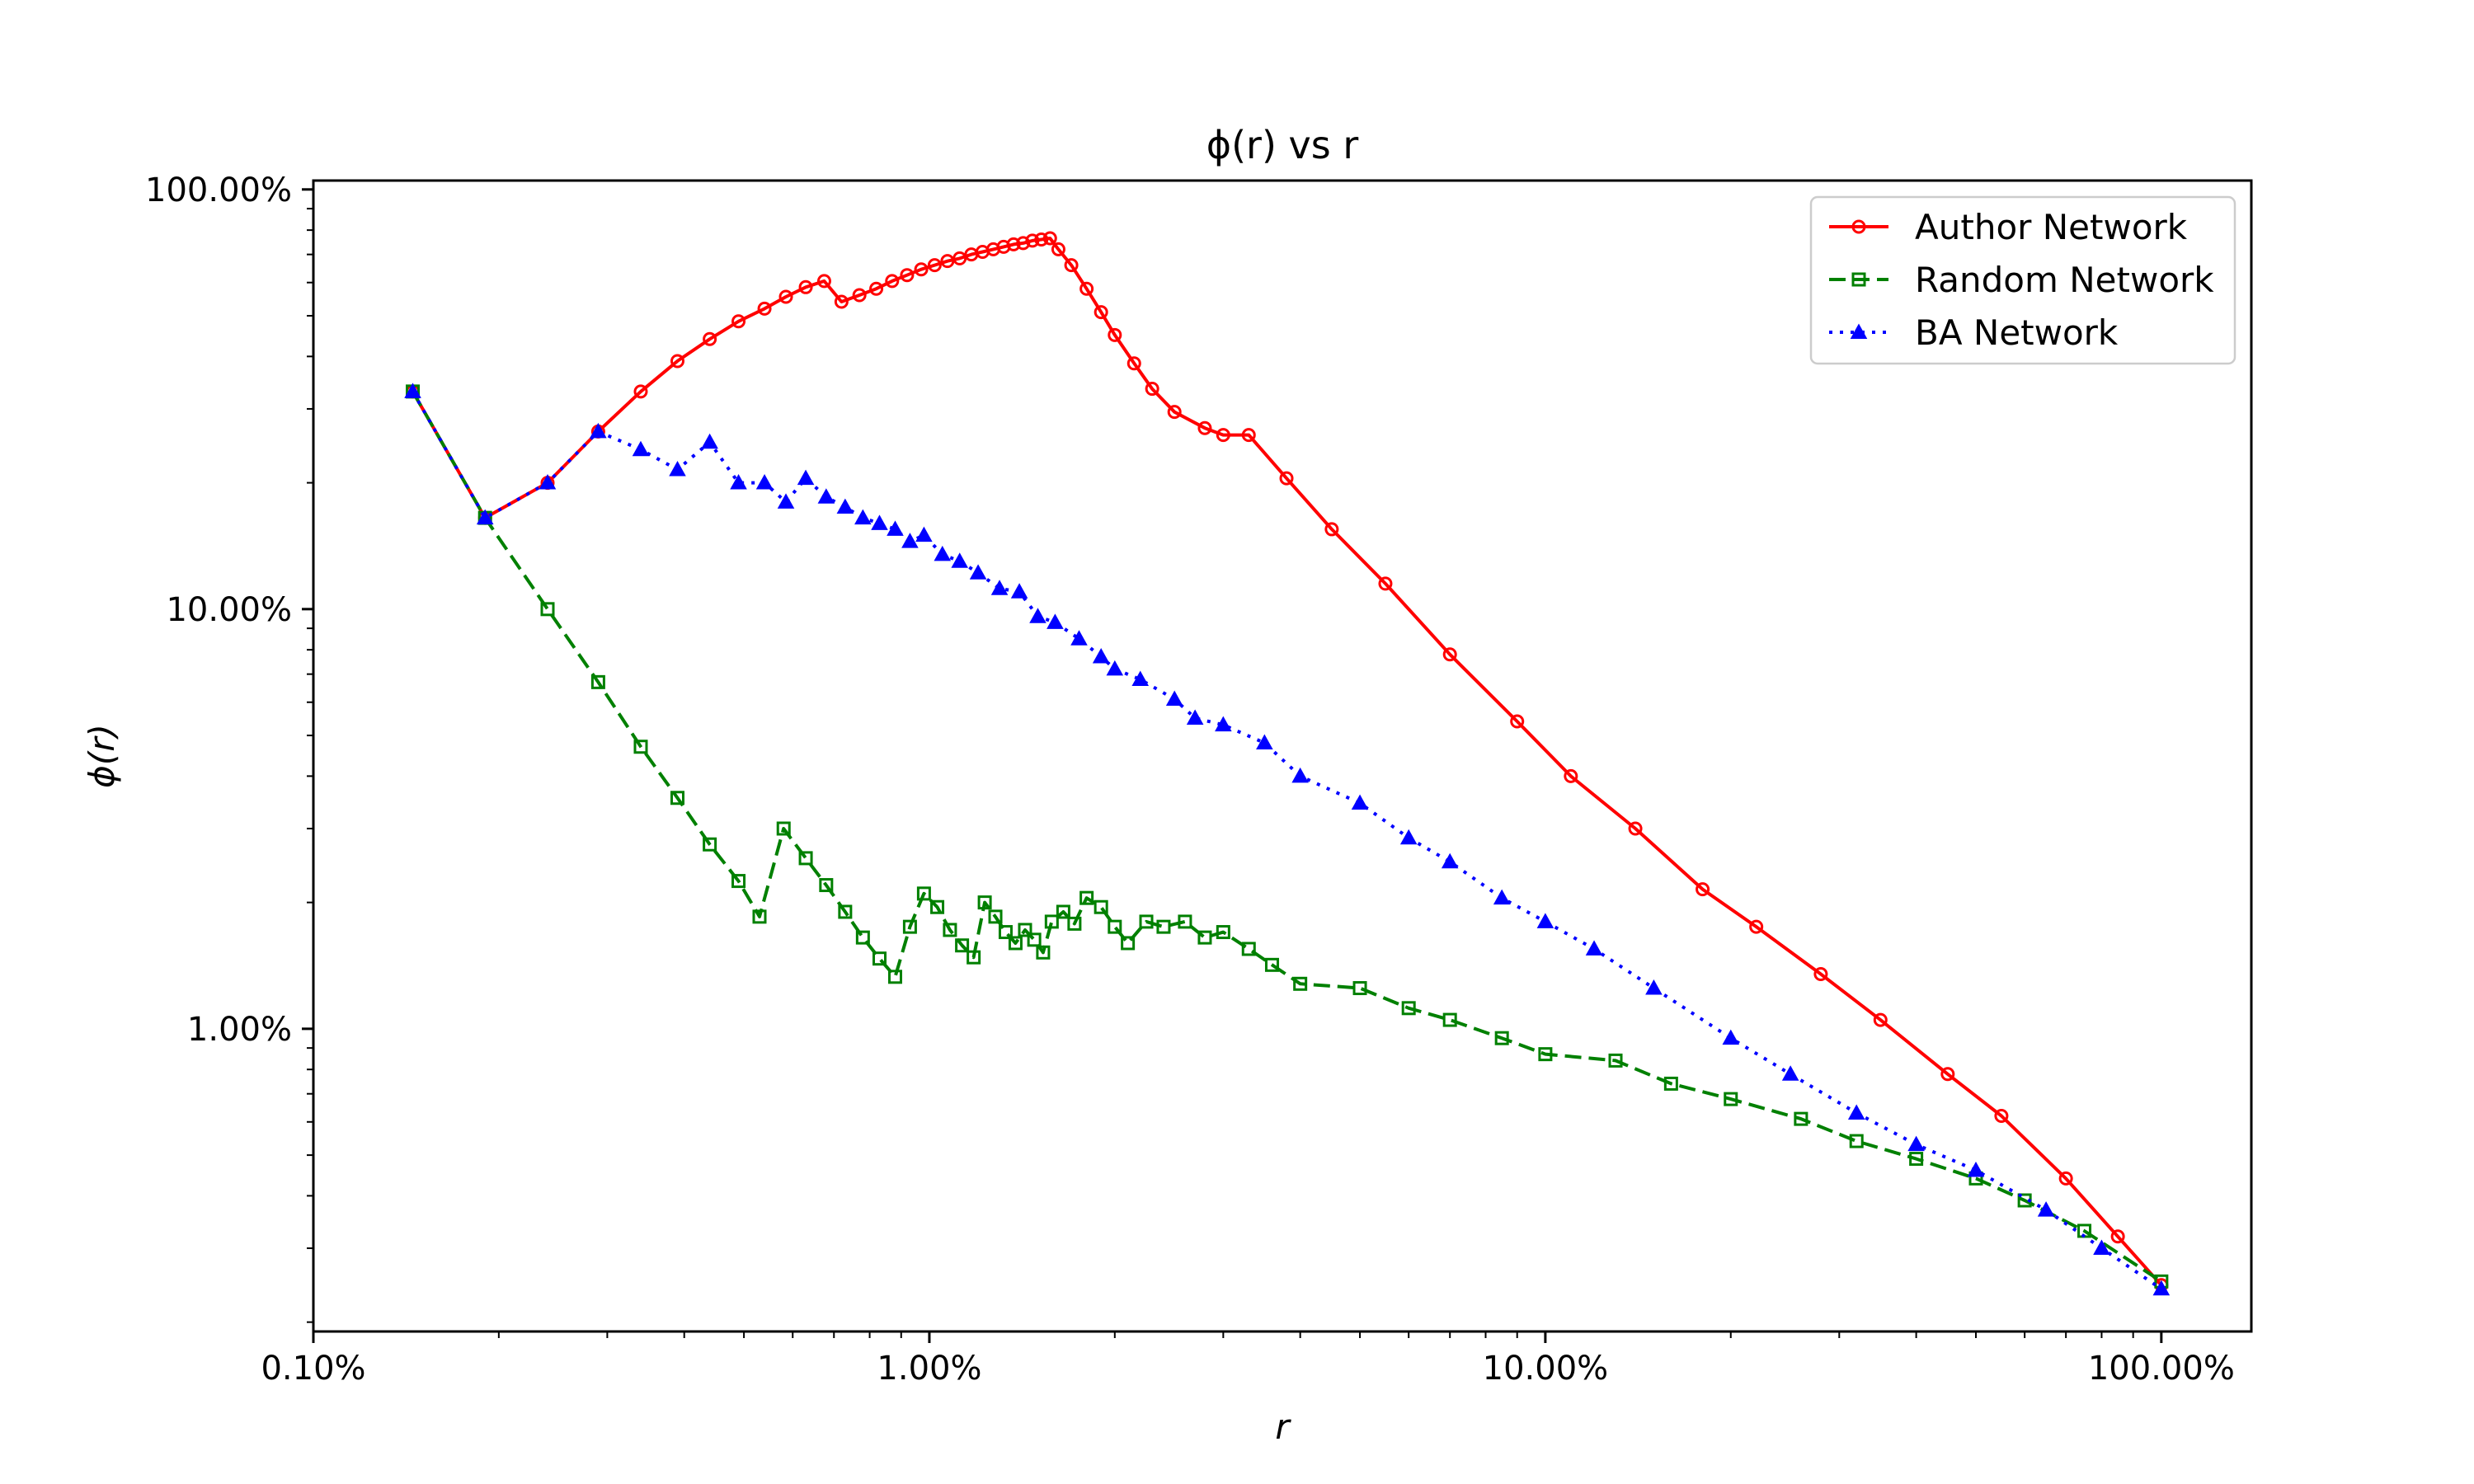 The width and height of the screenshot is (2474, 1484). I want to click on x-tick-label: 10.00%, so click(1546, 1369).